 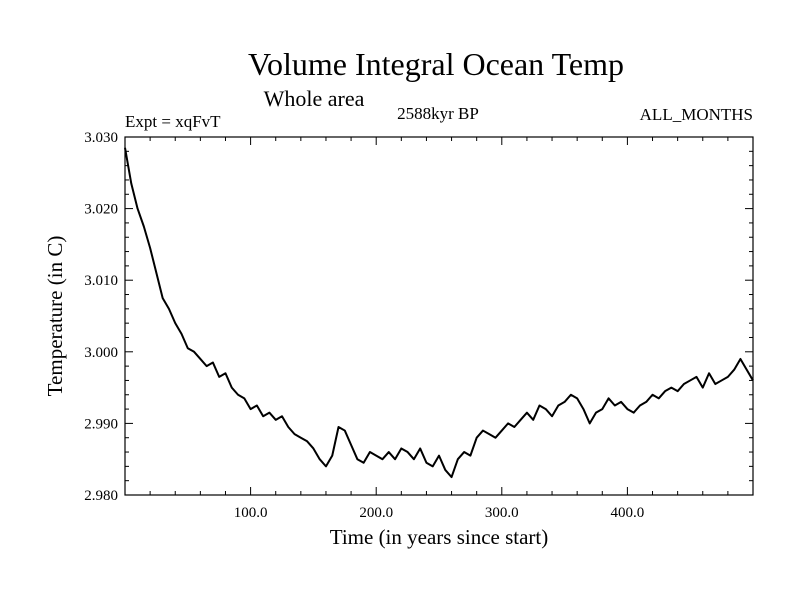 I want to click on x-tick-label: 400.0, so click(x=628, y=513).